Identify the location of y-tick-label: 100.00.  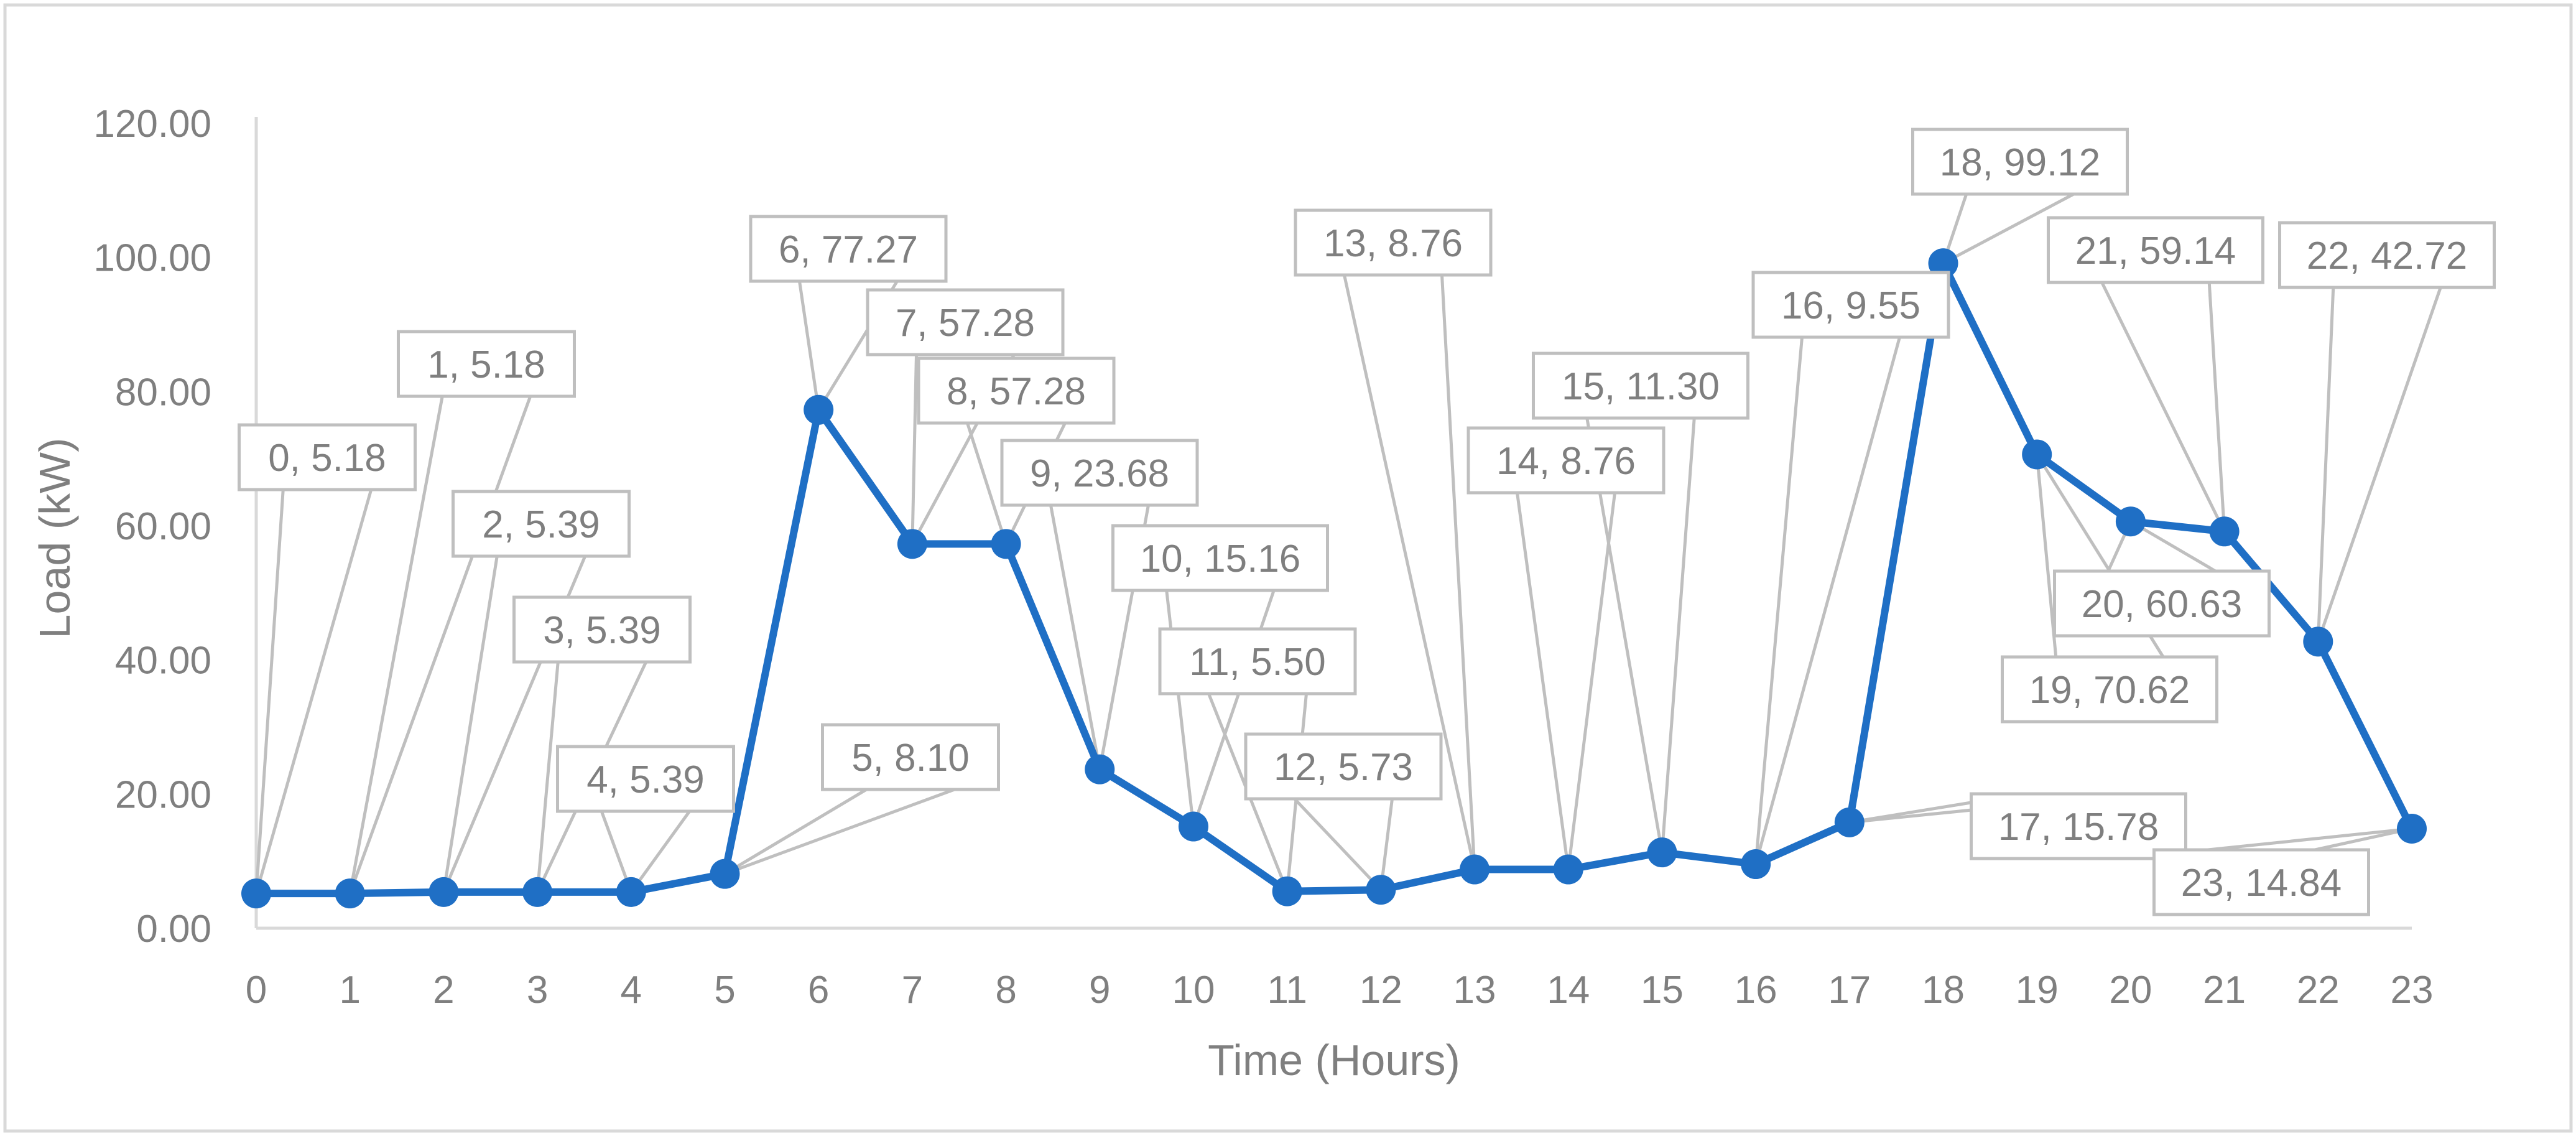
(152, 258).